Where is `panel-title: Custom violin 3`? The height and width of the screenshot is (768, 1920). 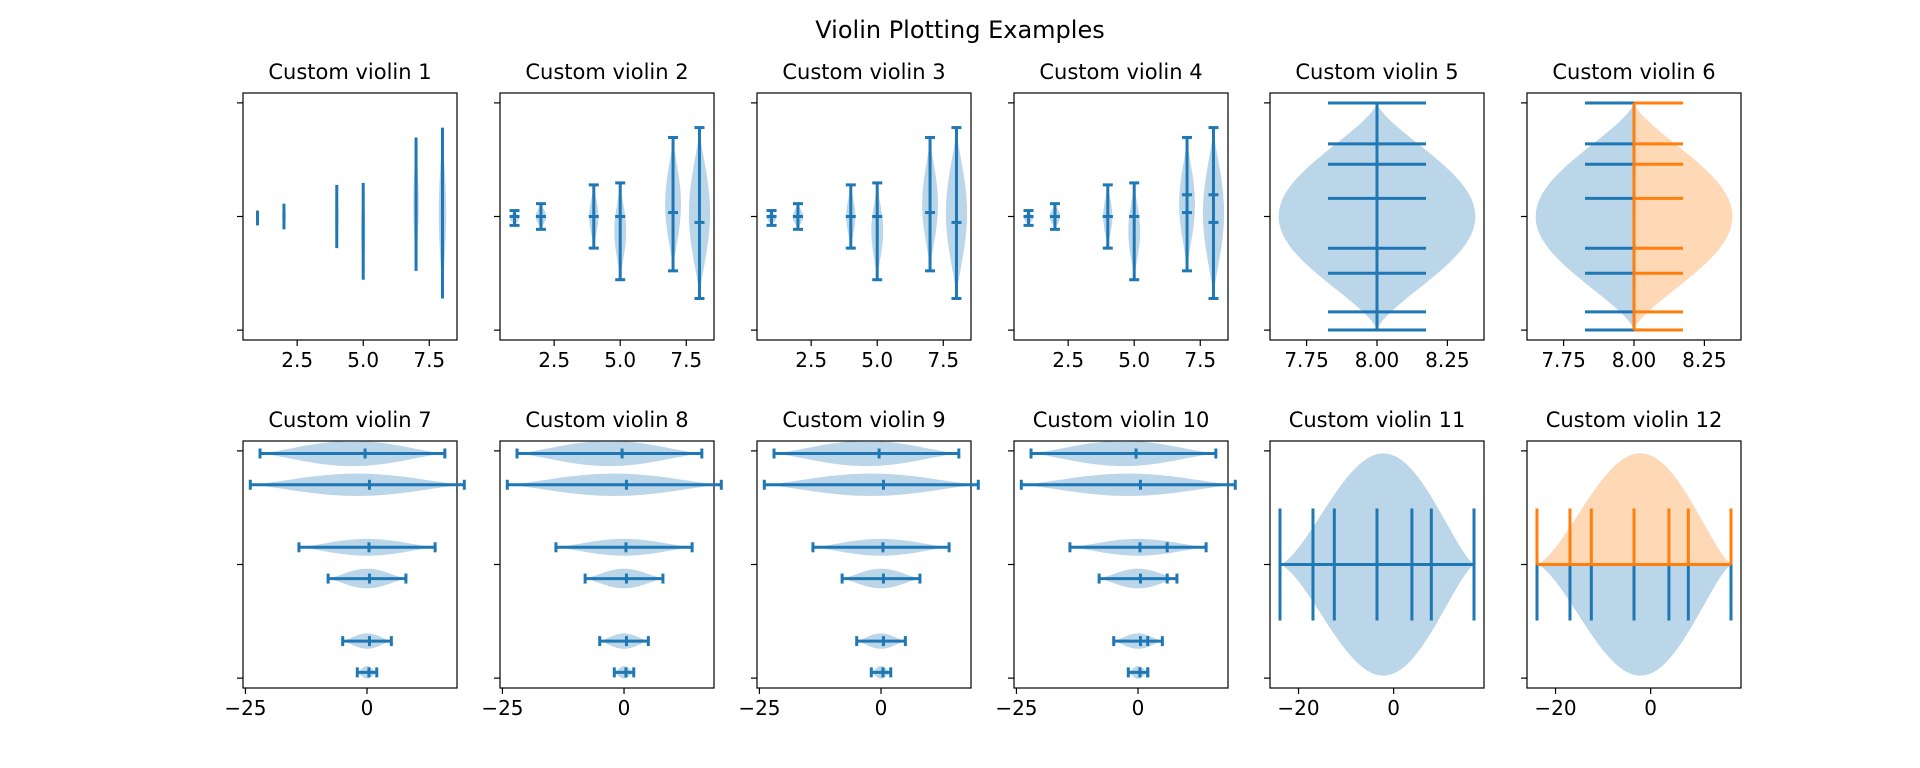
panel-title: Custom violin 3 is located at coordinates (863, 72).